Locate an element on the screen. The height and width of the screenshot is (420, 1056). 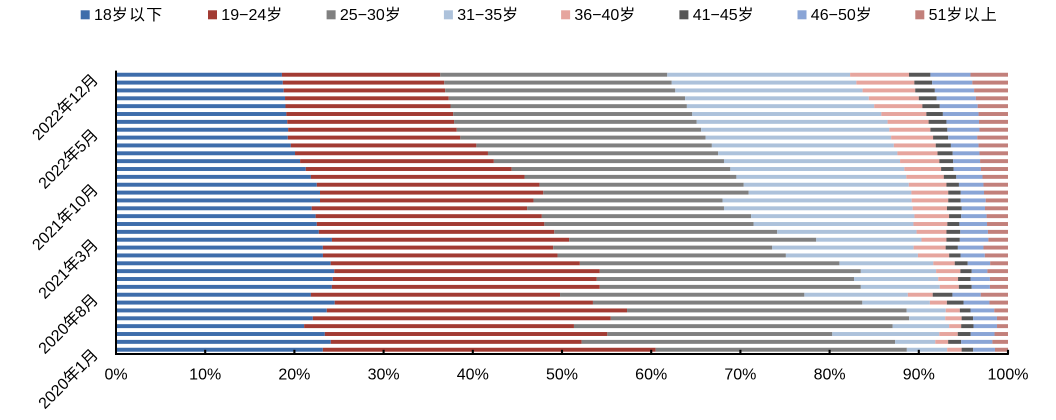
svg-text: 80% is located at coordinates (830, 375).